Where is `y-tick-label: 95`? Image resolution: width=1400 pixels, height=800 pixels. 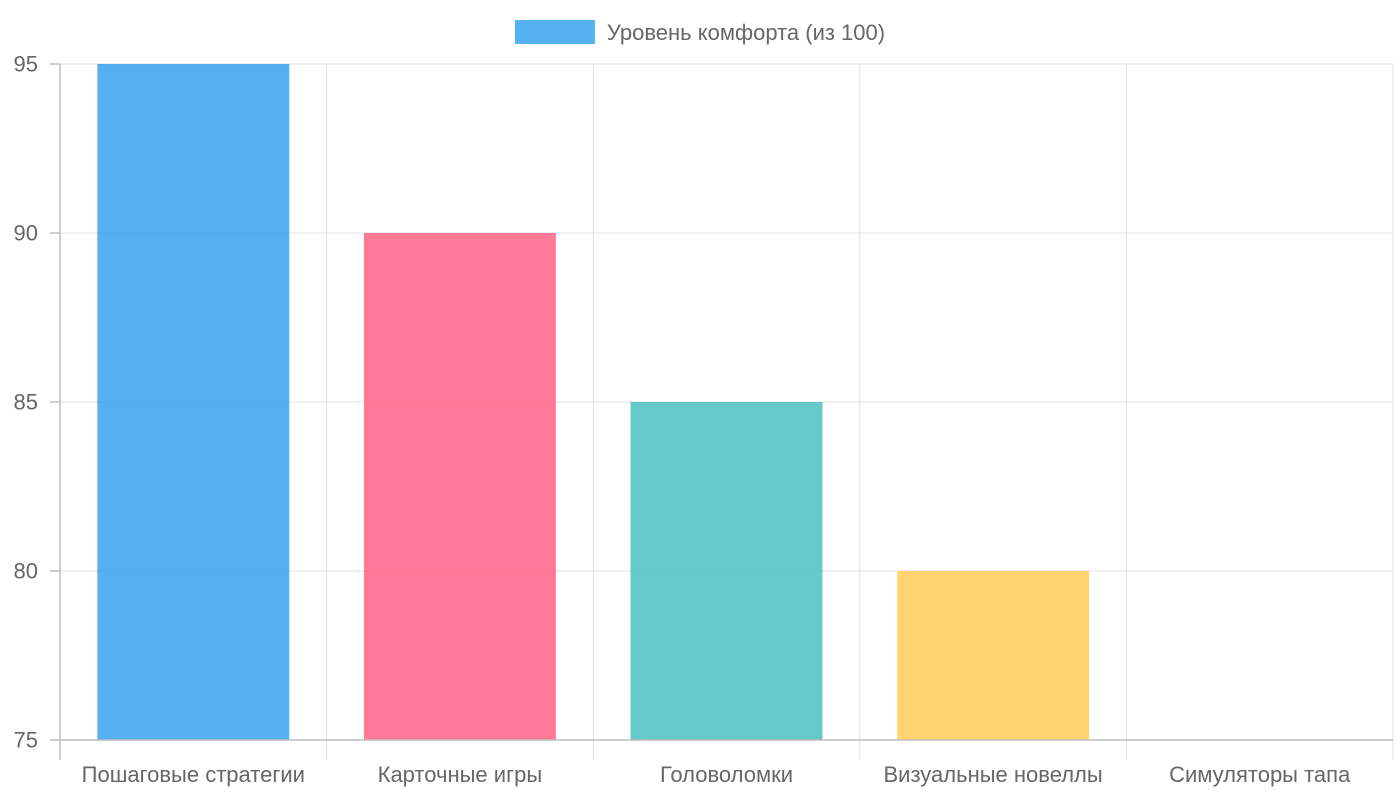
y-tick-label: 95 is located at coordinates (26, 64).